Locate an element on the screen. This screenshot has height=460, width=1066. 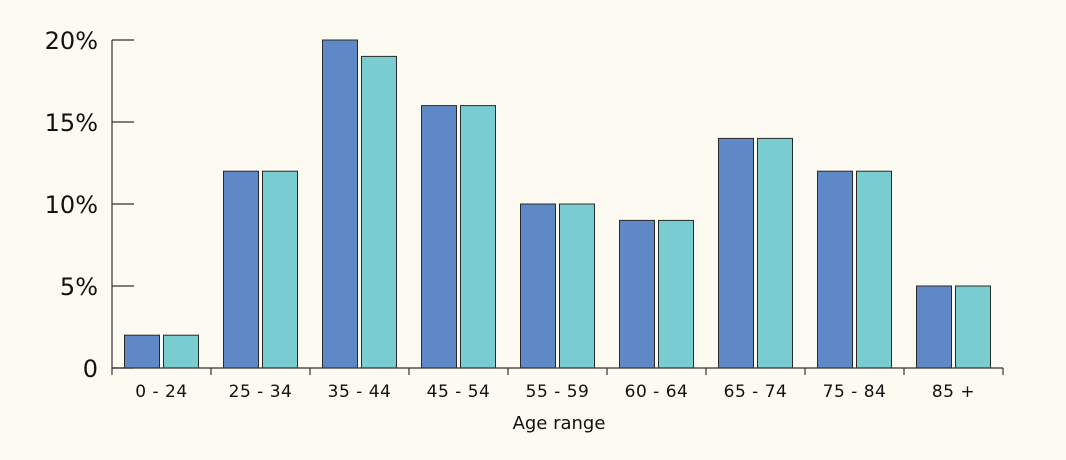
x-tick-label: 35 - 44 is located at coordinates (360, 392).